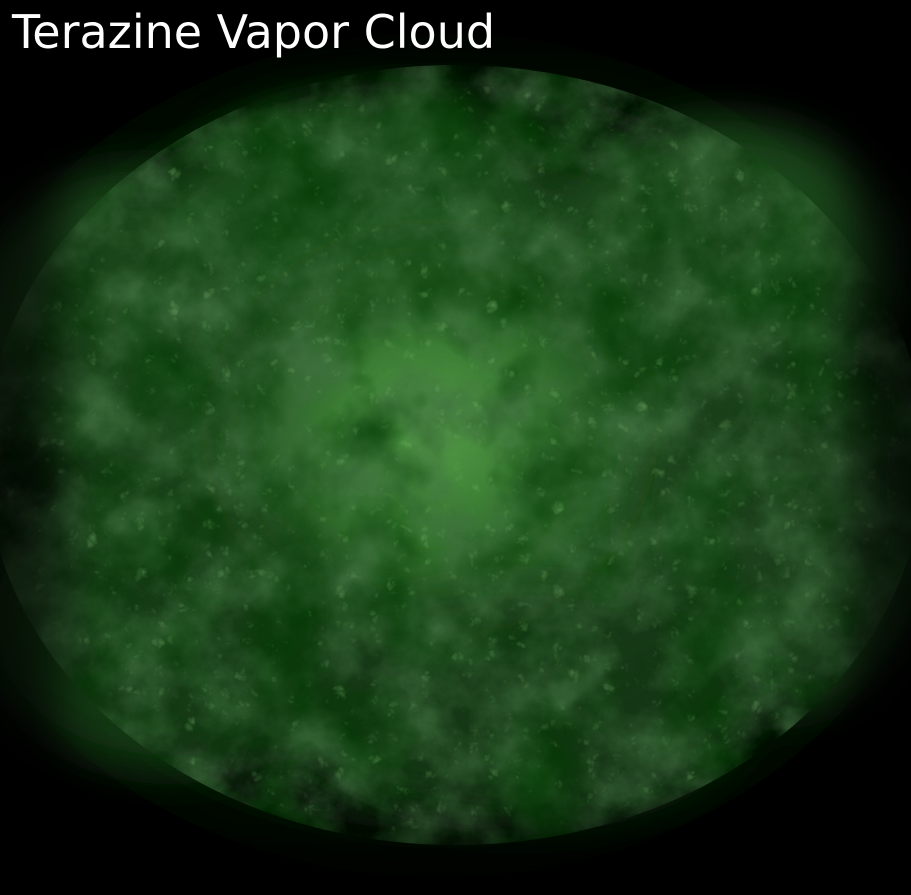 The image size is (911, 895). Describe the element at coordinates (254, 32) in the screenshot. I see `page-title: Terazine Vapor Cloud` at that location.